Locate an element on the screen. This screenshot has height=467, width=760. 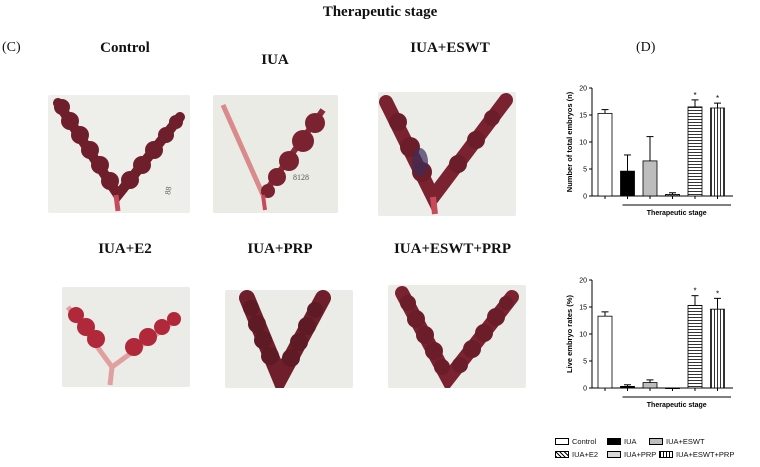
uterus-photo-control: 88 is located at coordinates (119, 154).